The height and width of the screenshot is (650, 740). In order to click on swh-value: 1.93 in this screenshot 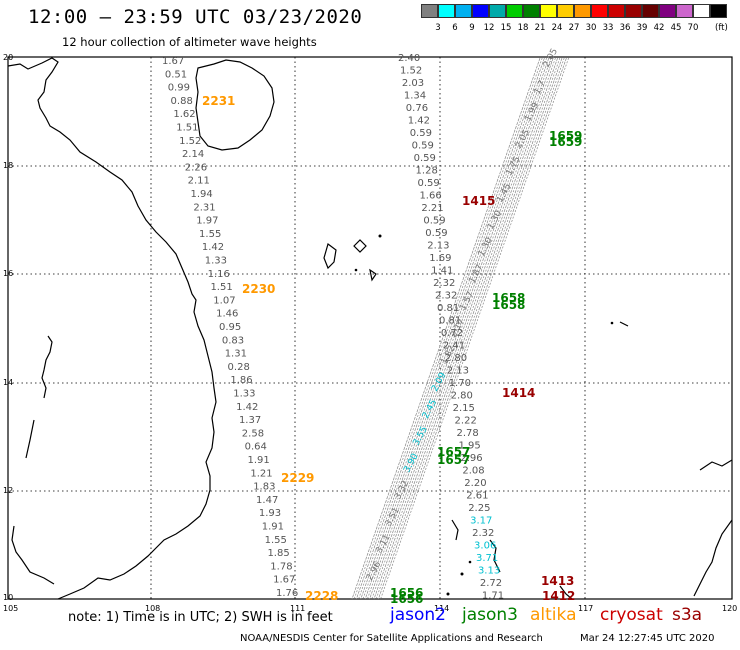, I will do `click(270, 513)`.